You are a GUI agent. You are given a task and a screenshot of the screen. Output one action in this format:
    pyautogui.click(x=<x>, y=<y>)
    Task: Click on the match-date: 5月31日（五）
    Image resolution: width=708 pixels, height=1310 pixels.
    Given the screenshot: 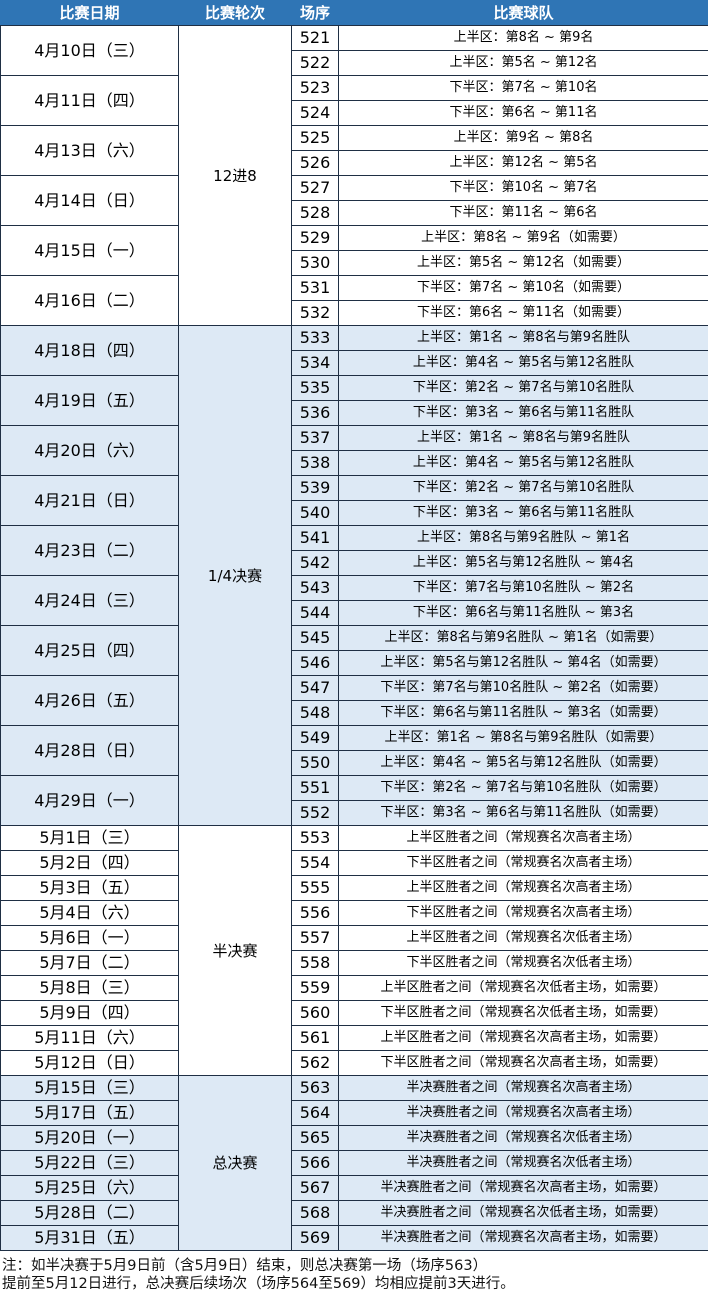 What is the action you would take?
    pyautogui.click(x=89, y=1238)
    